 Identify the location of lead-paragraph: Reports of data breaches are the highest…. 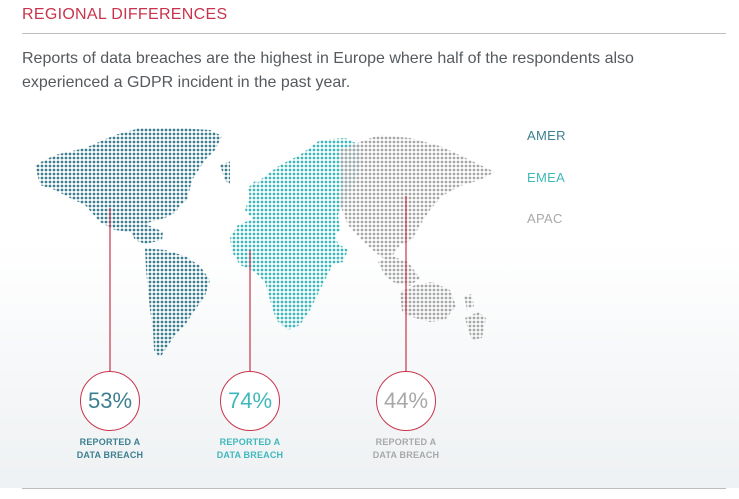
(328, 70).